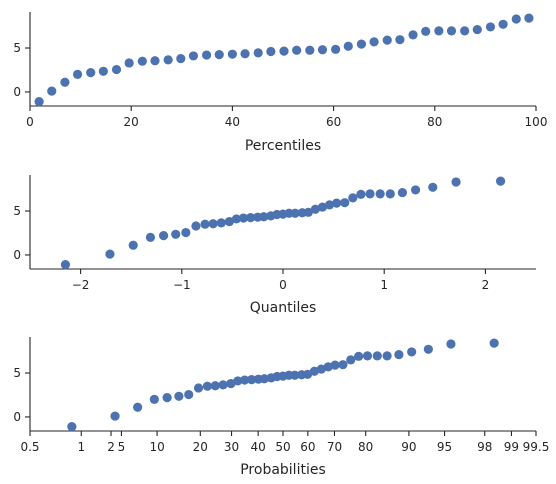 Image resolution: width=556 pixels, height=484 pixels. Describe the element at coordinates (283, 285) in the screenshot. I see `quantiles-x-tick-label: 0` at that location.